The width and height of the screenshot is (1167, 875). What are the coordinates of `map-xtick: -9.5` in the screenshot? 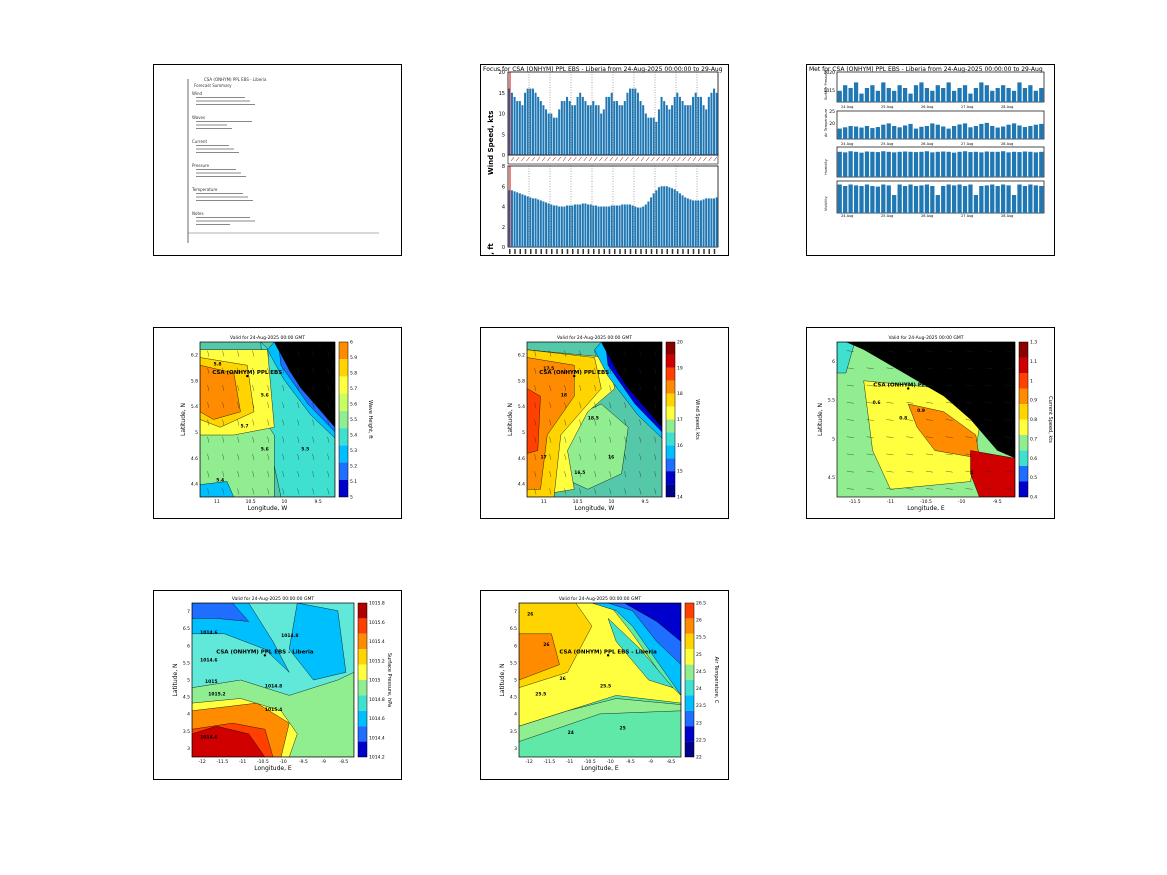 It's located at (303, 762).